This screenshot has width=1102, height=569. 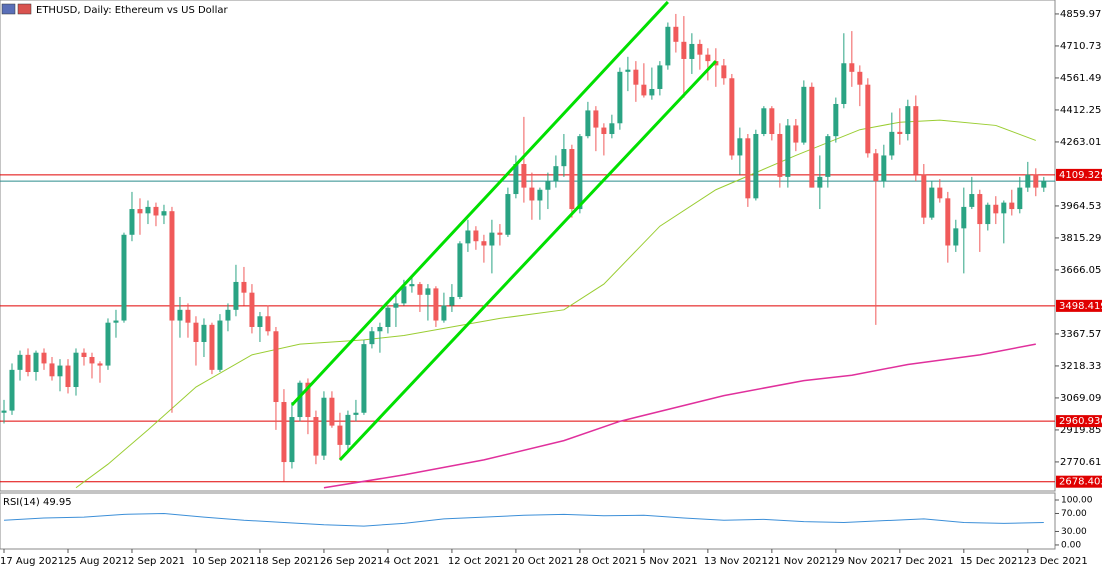 I want to click on level-label: 3498.419, so click(x=1080, y=306).